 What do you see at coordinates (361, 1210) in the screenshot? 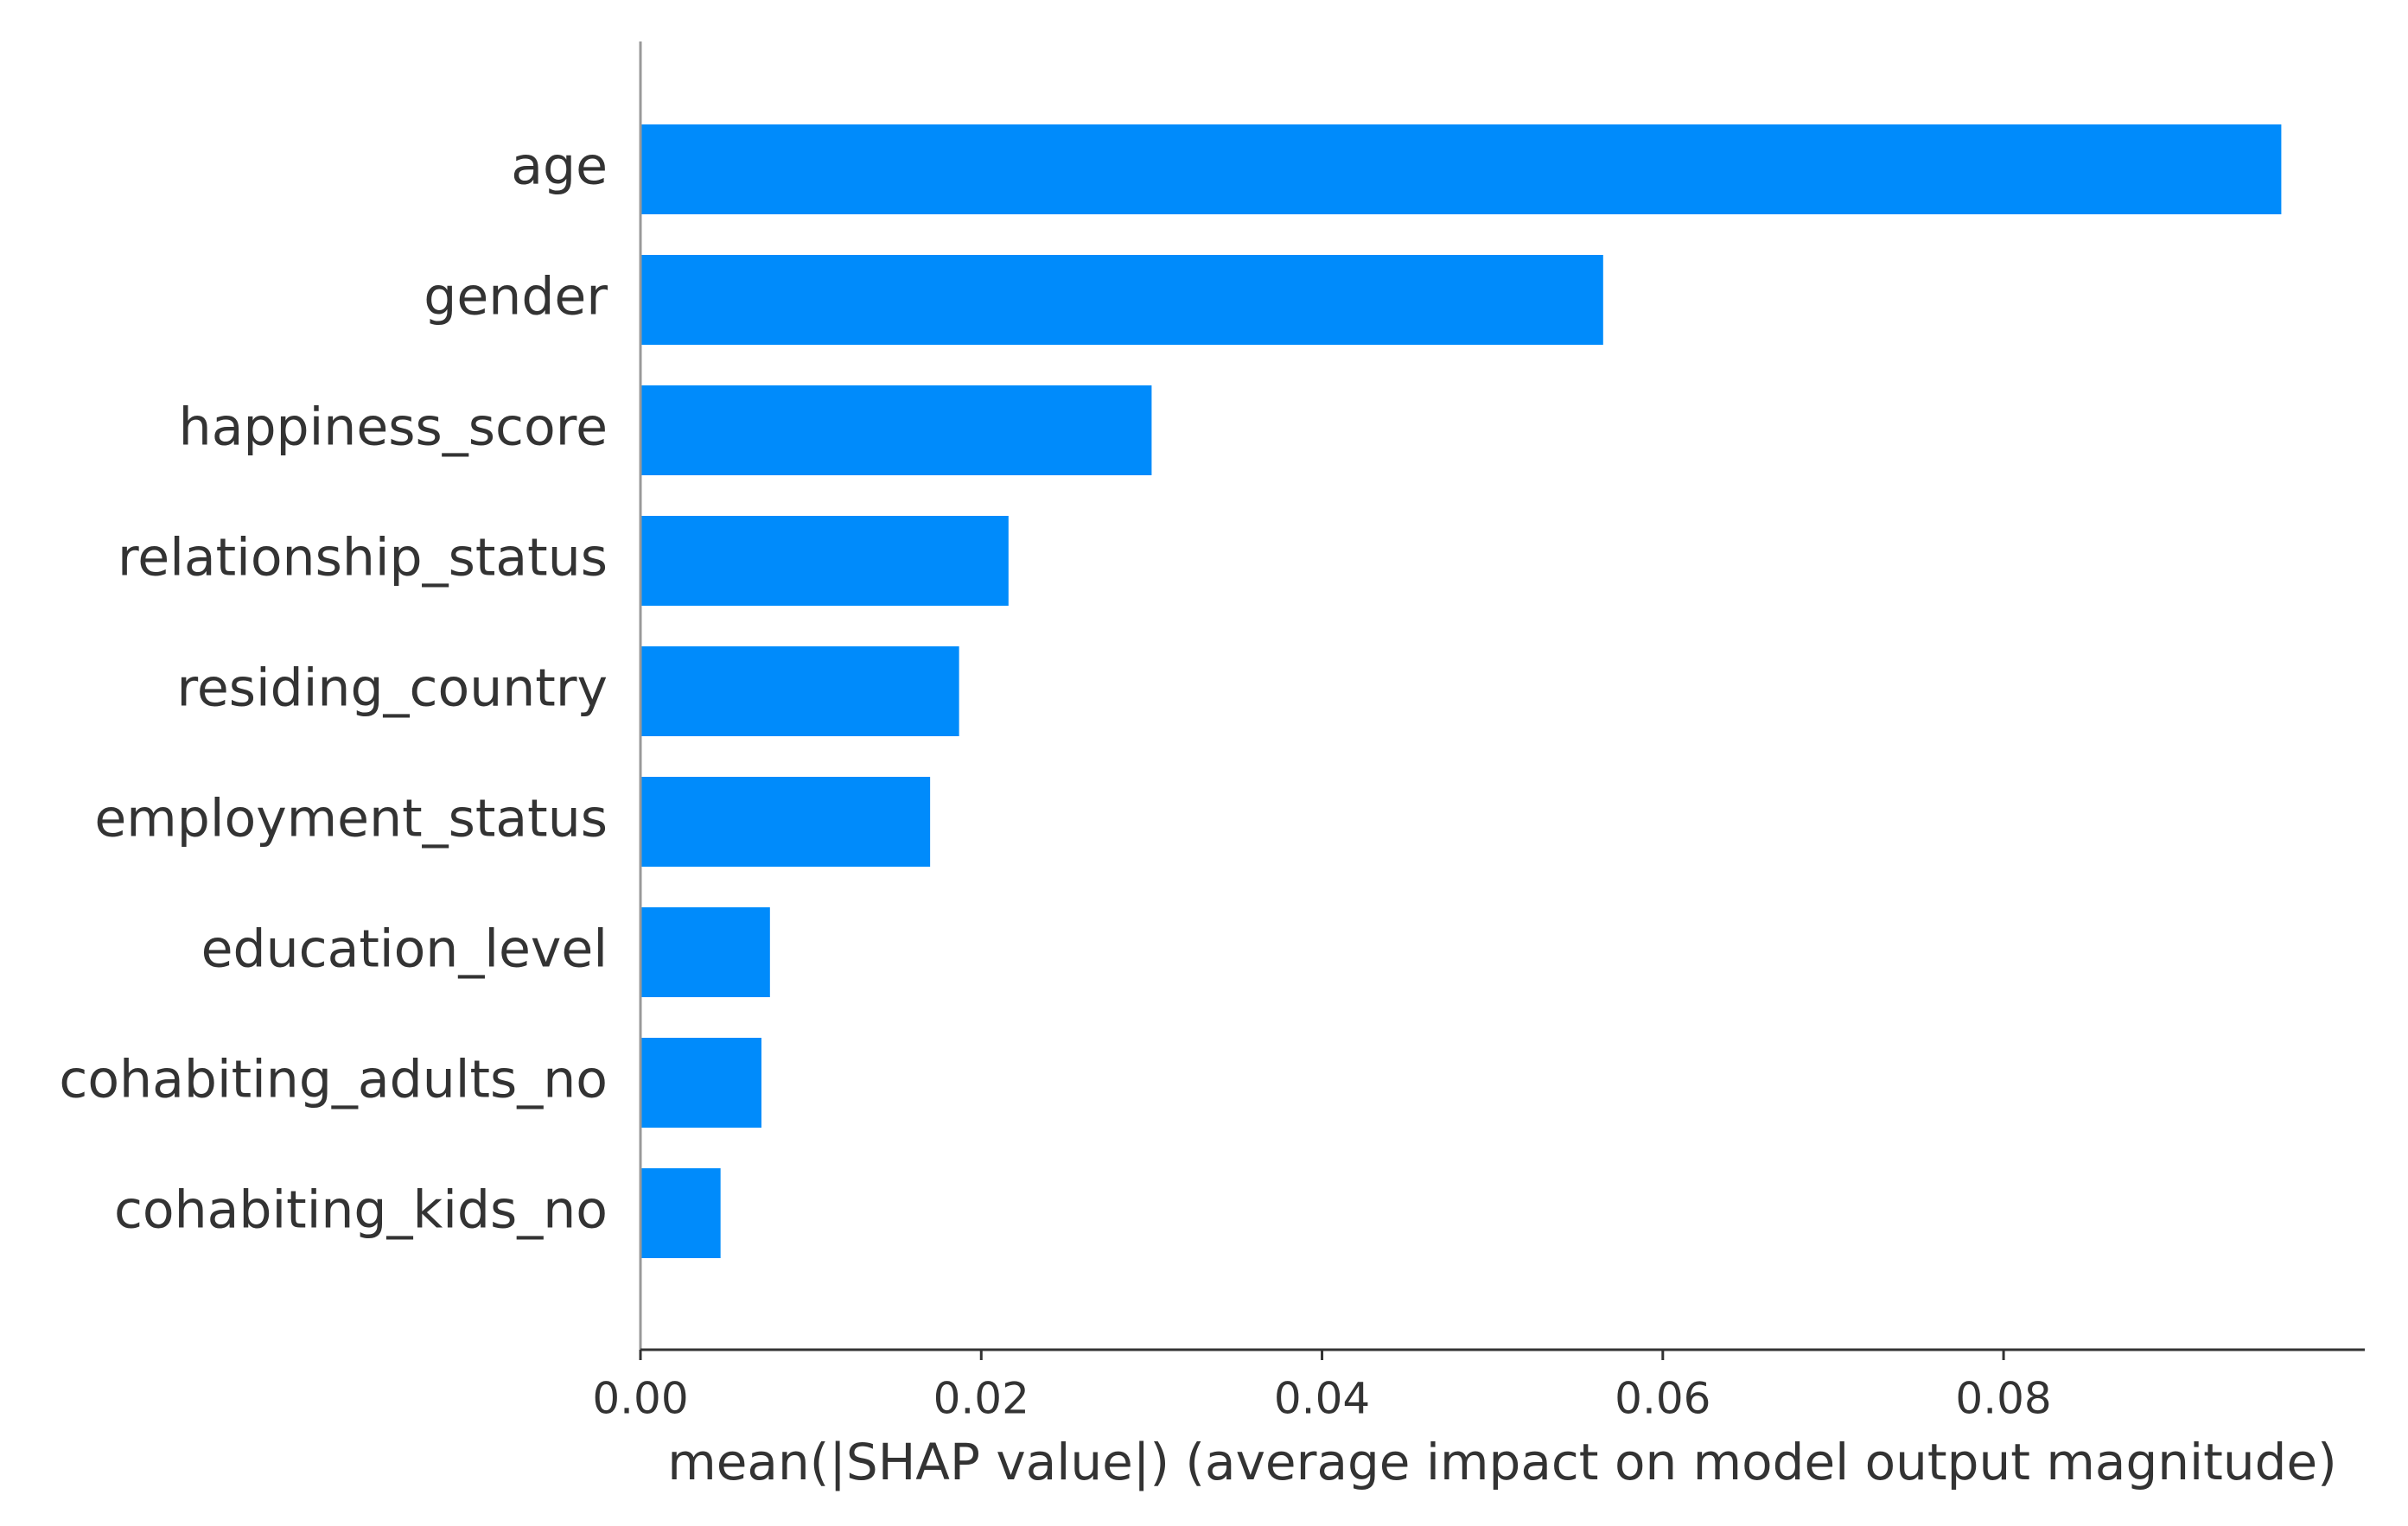
I see `y-tick-label: cohabiting_kids_no` at bounding box center [361, 1210].